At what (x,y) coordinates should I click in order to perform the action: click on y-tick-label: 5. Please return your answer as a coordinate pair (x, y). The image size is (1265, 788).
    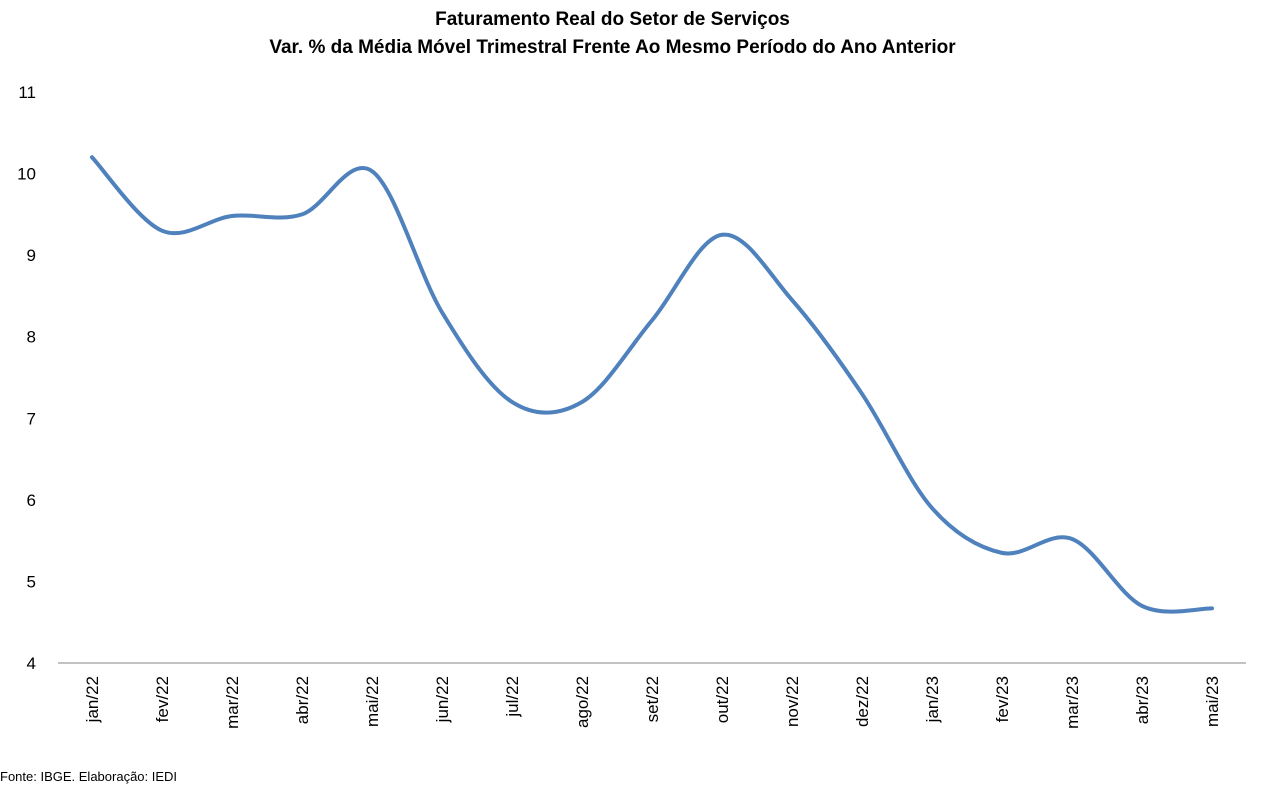
    Looking at the image, I should click on (31, 581).